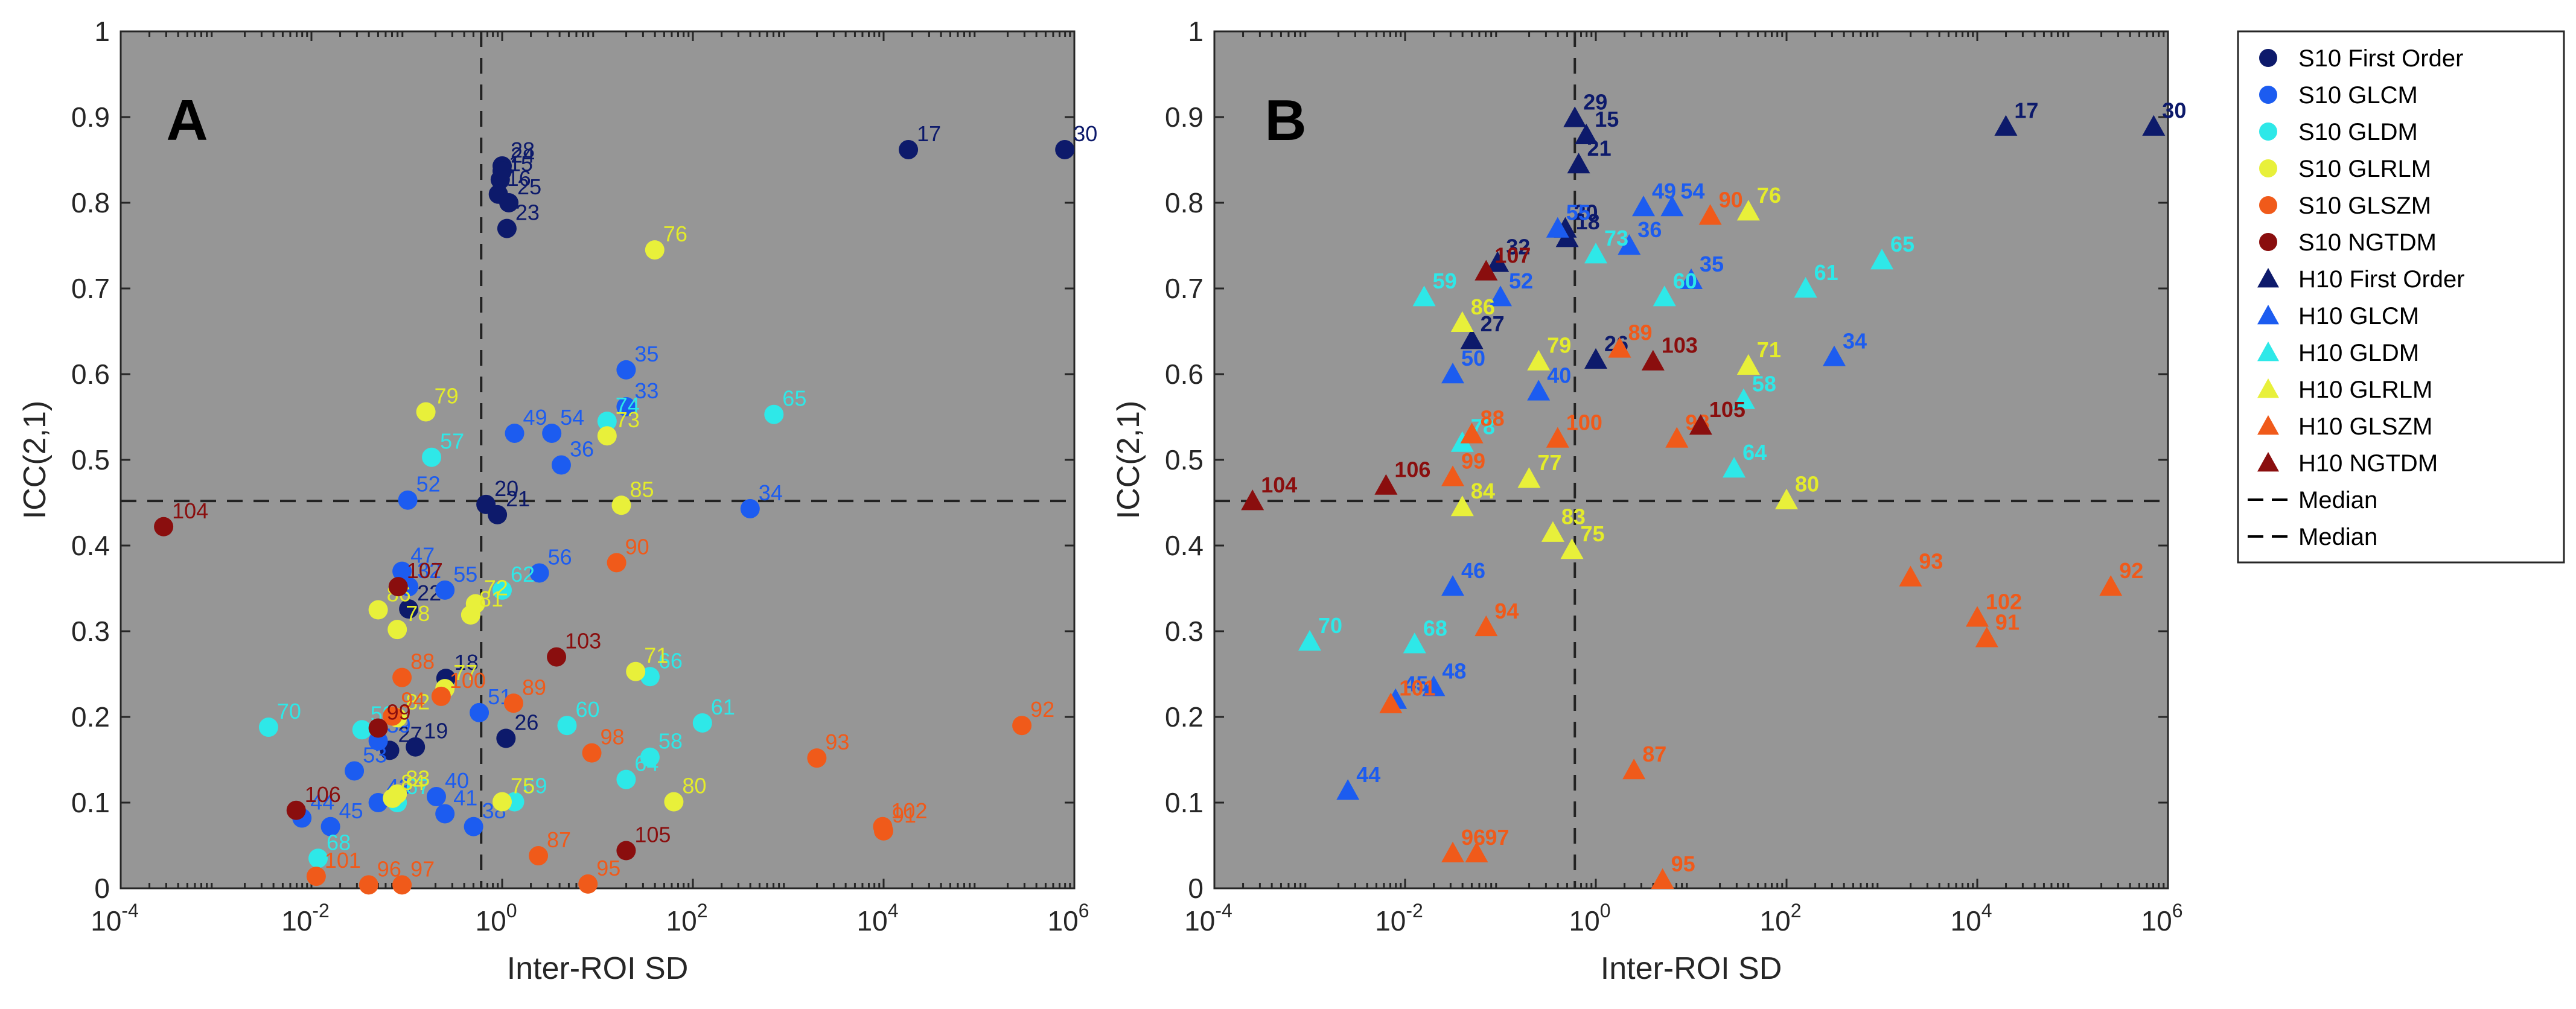 The width and height of the screenshot is (2576, 1009). I want to click on data-label: 72, so click(496, 588).